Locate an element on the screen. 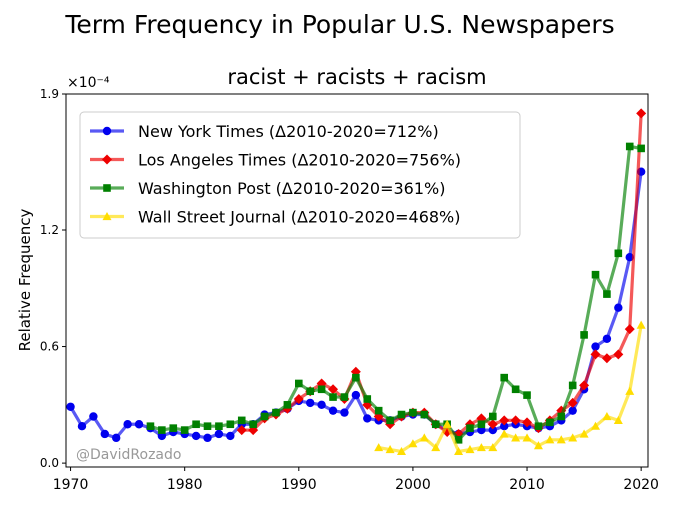  y-tick-label-0: 0.0 is located at coordinates (49, 463).